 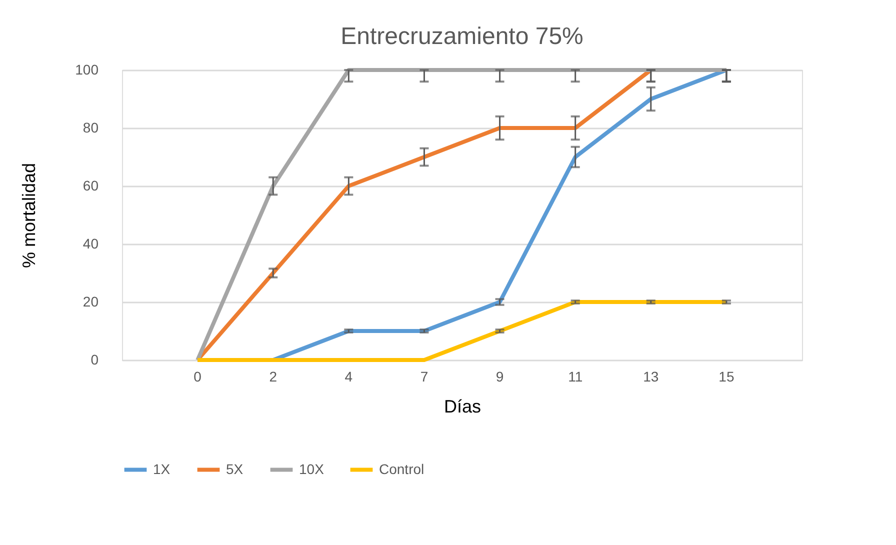 I want to click on x-tick-label: 11, so click(x=575, y=376).